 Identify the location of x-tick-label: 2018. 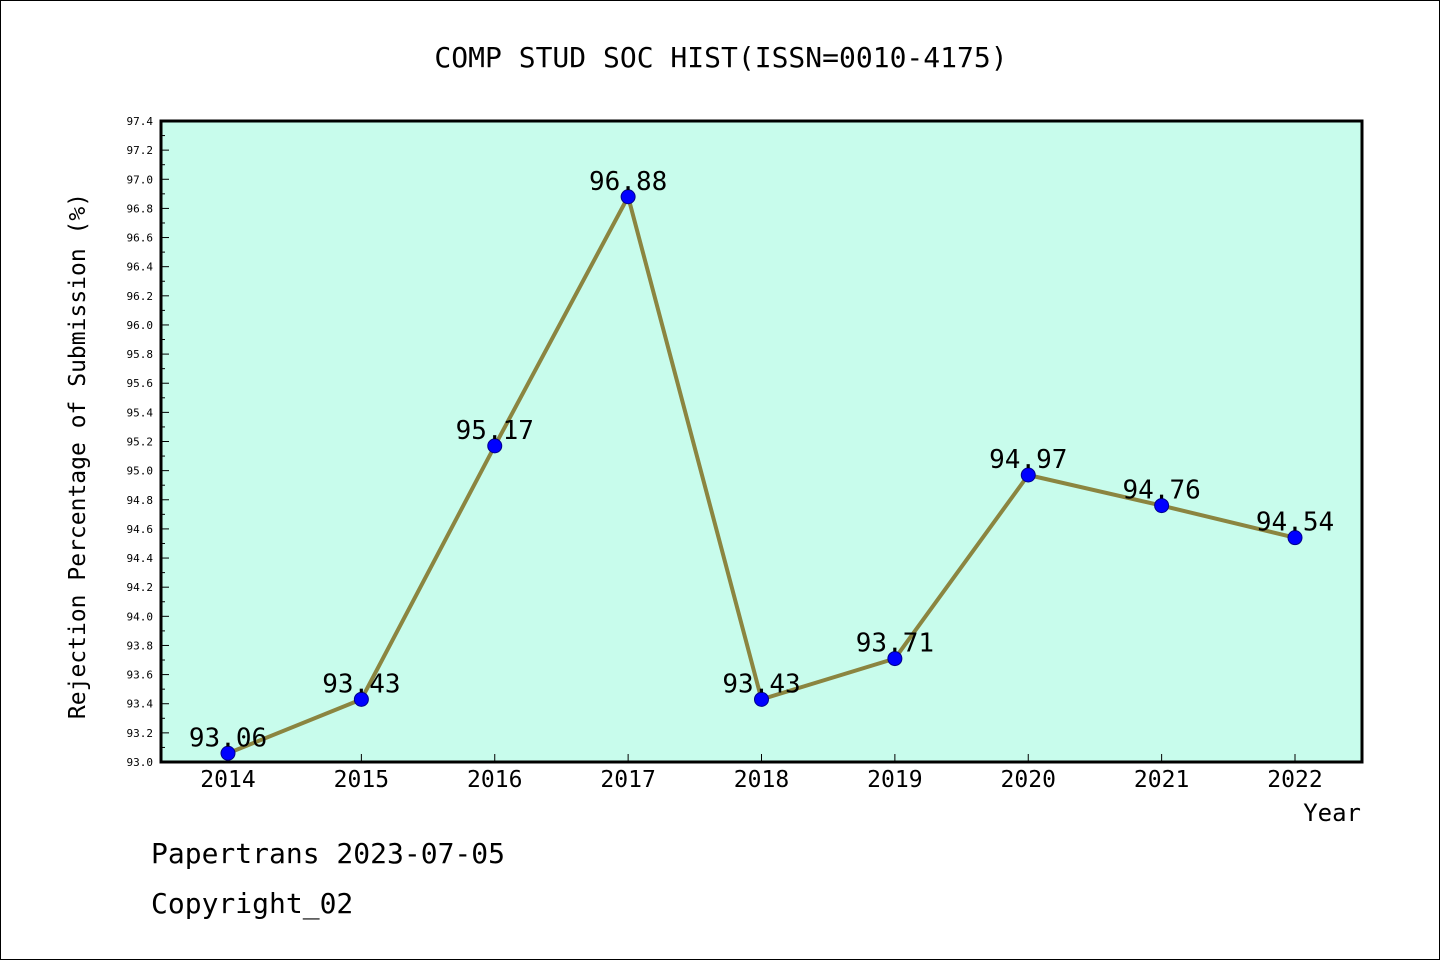
(761, 780).